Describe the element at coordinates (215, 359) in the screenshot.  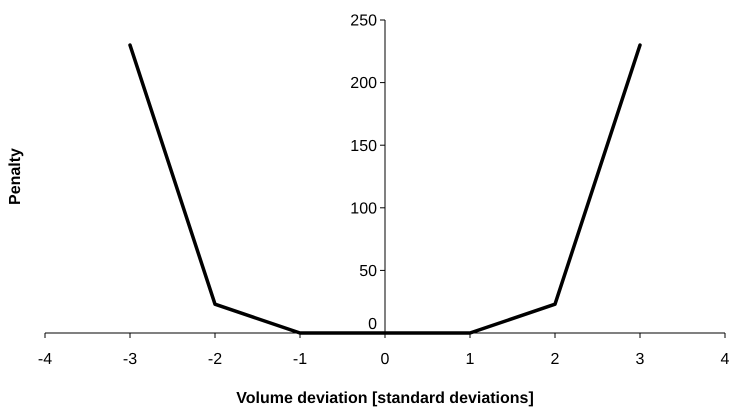
I see `x-tick-label: -2` at that location.